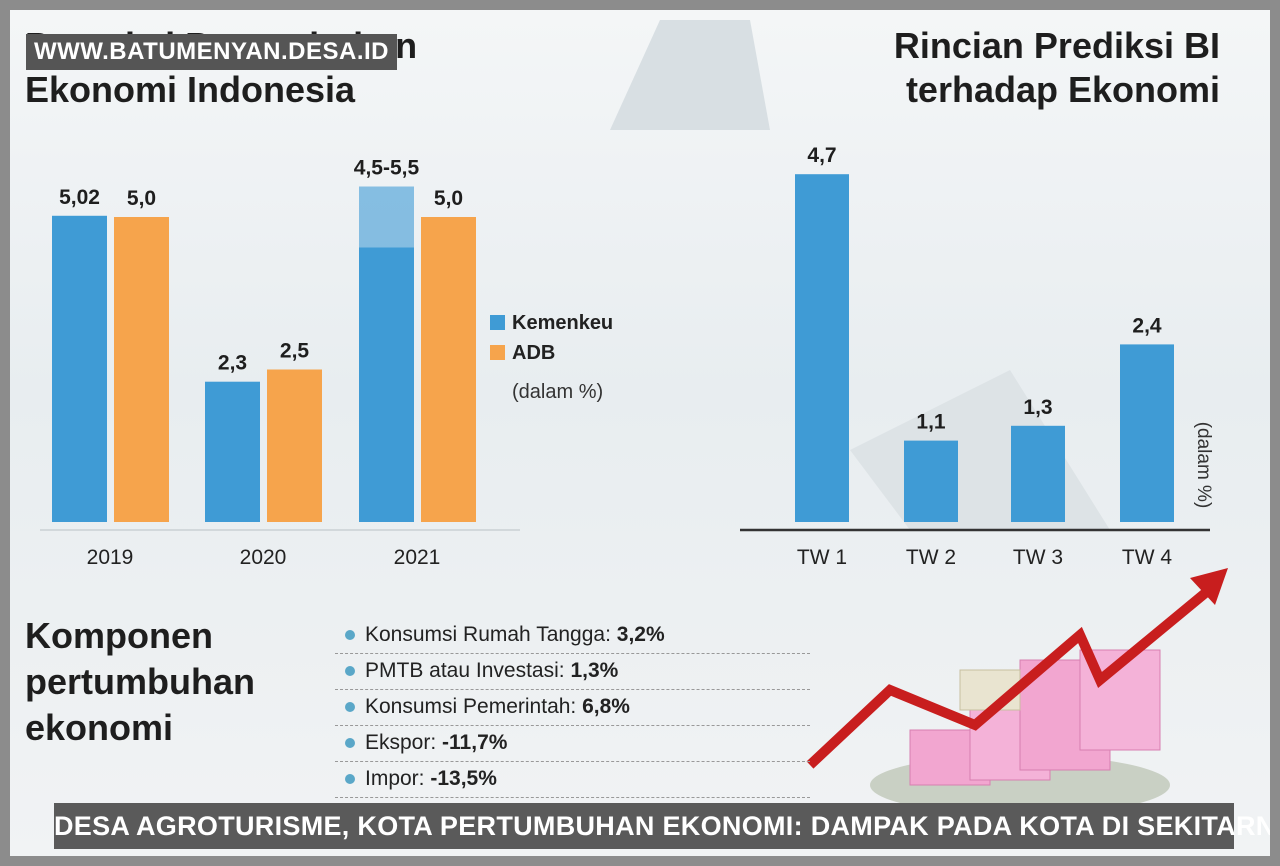  I want to click on trend-arrow, so click(1012, 675).